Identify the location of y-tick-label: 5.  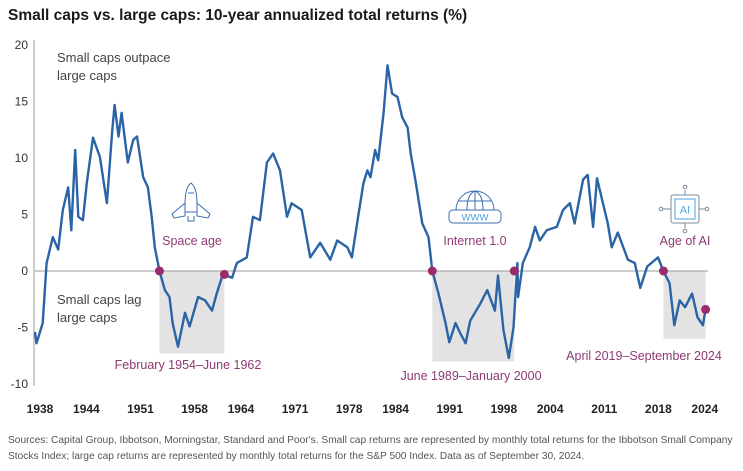
(24, 215).